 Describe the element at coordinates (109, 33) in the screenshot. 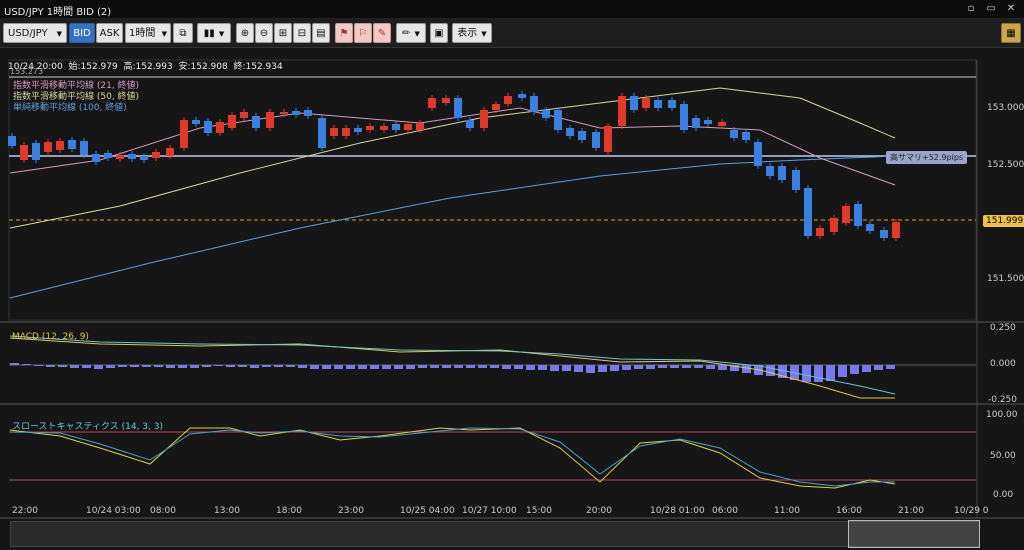

I see `ask-button: ASK` at that location.